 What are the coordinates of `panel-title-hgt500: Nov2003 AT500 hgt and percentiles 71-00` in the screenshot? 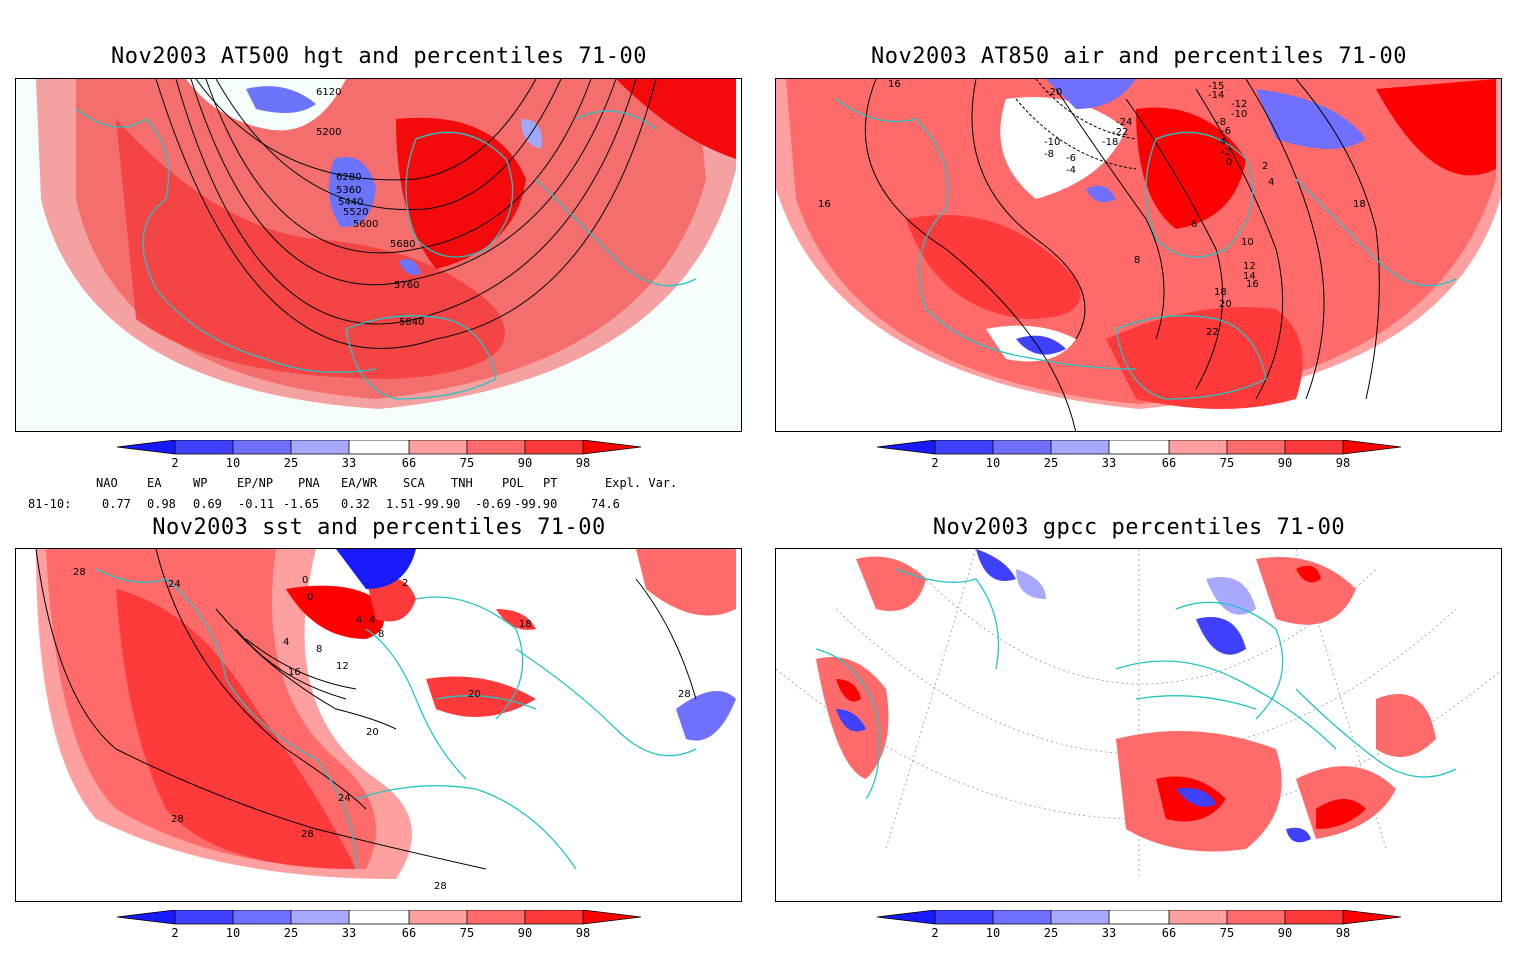 It's located at (379, 56).